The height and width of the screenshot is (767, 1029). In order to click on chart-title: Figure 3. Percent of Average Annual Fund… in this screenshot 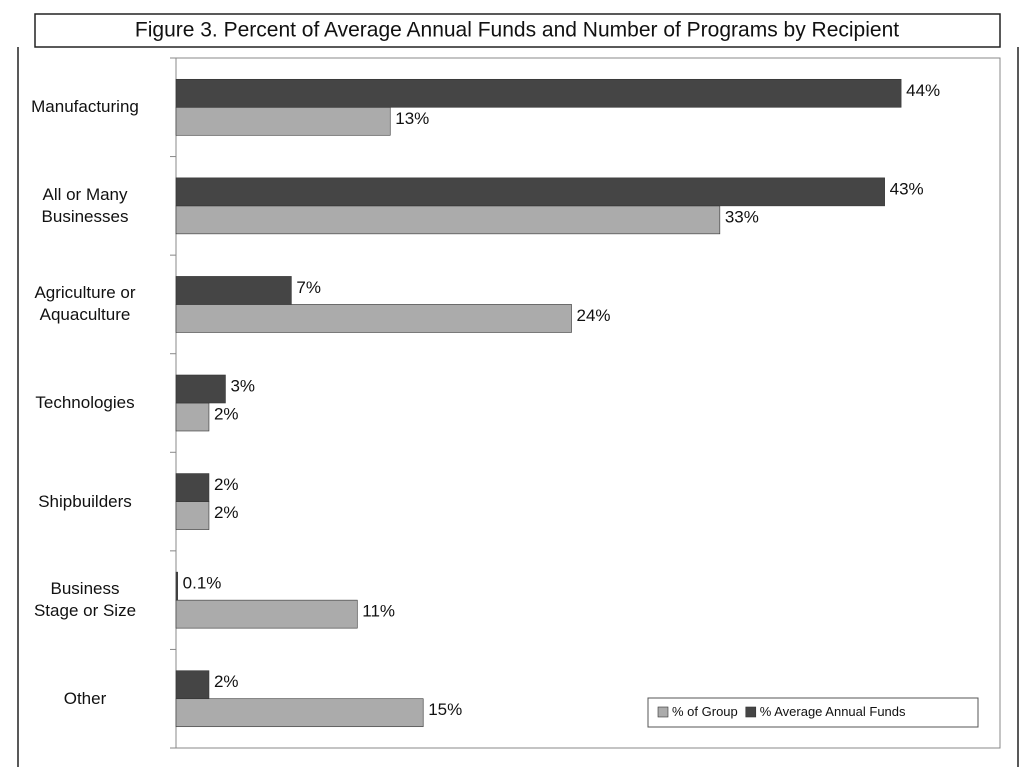, I will do `click(517, 30)`.